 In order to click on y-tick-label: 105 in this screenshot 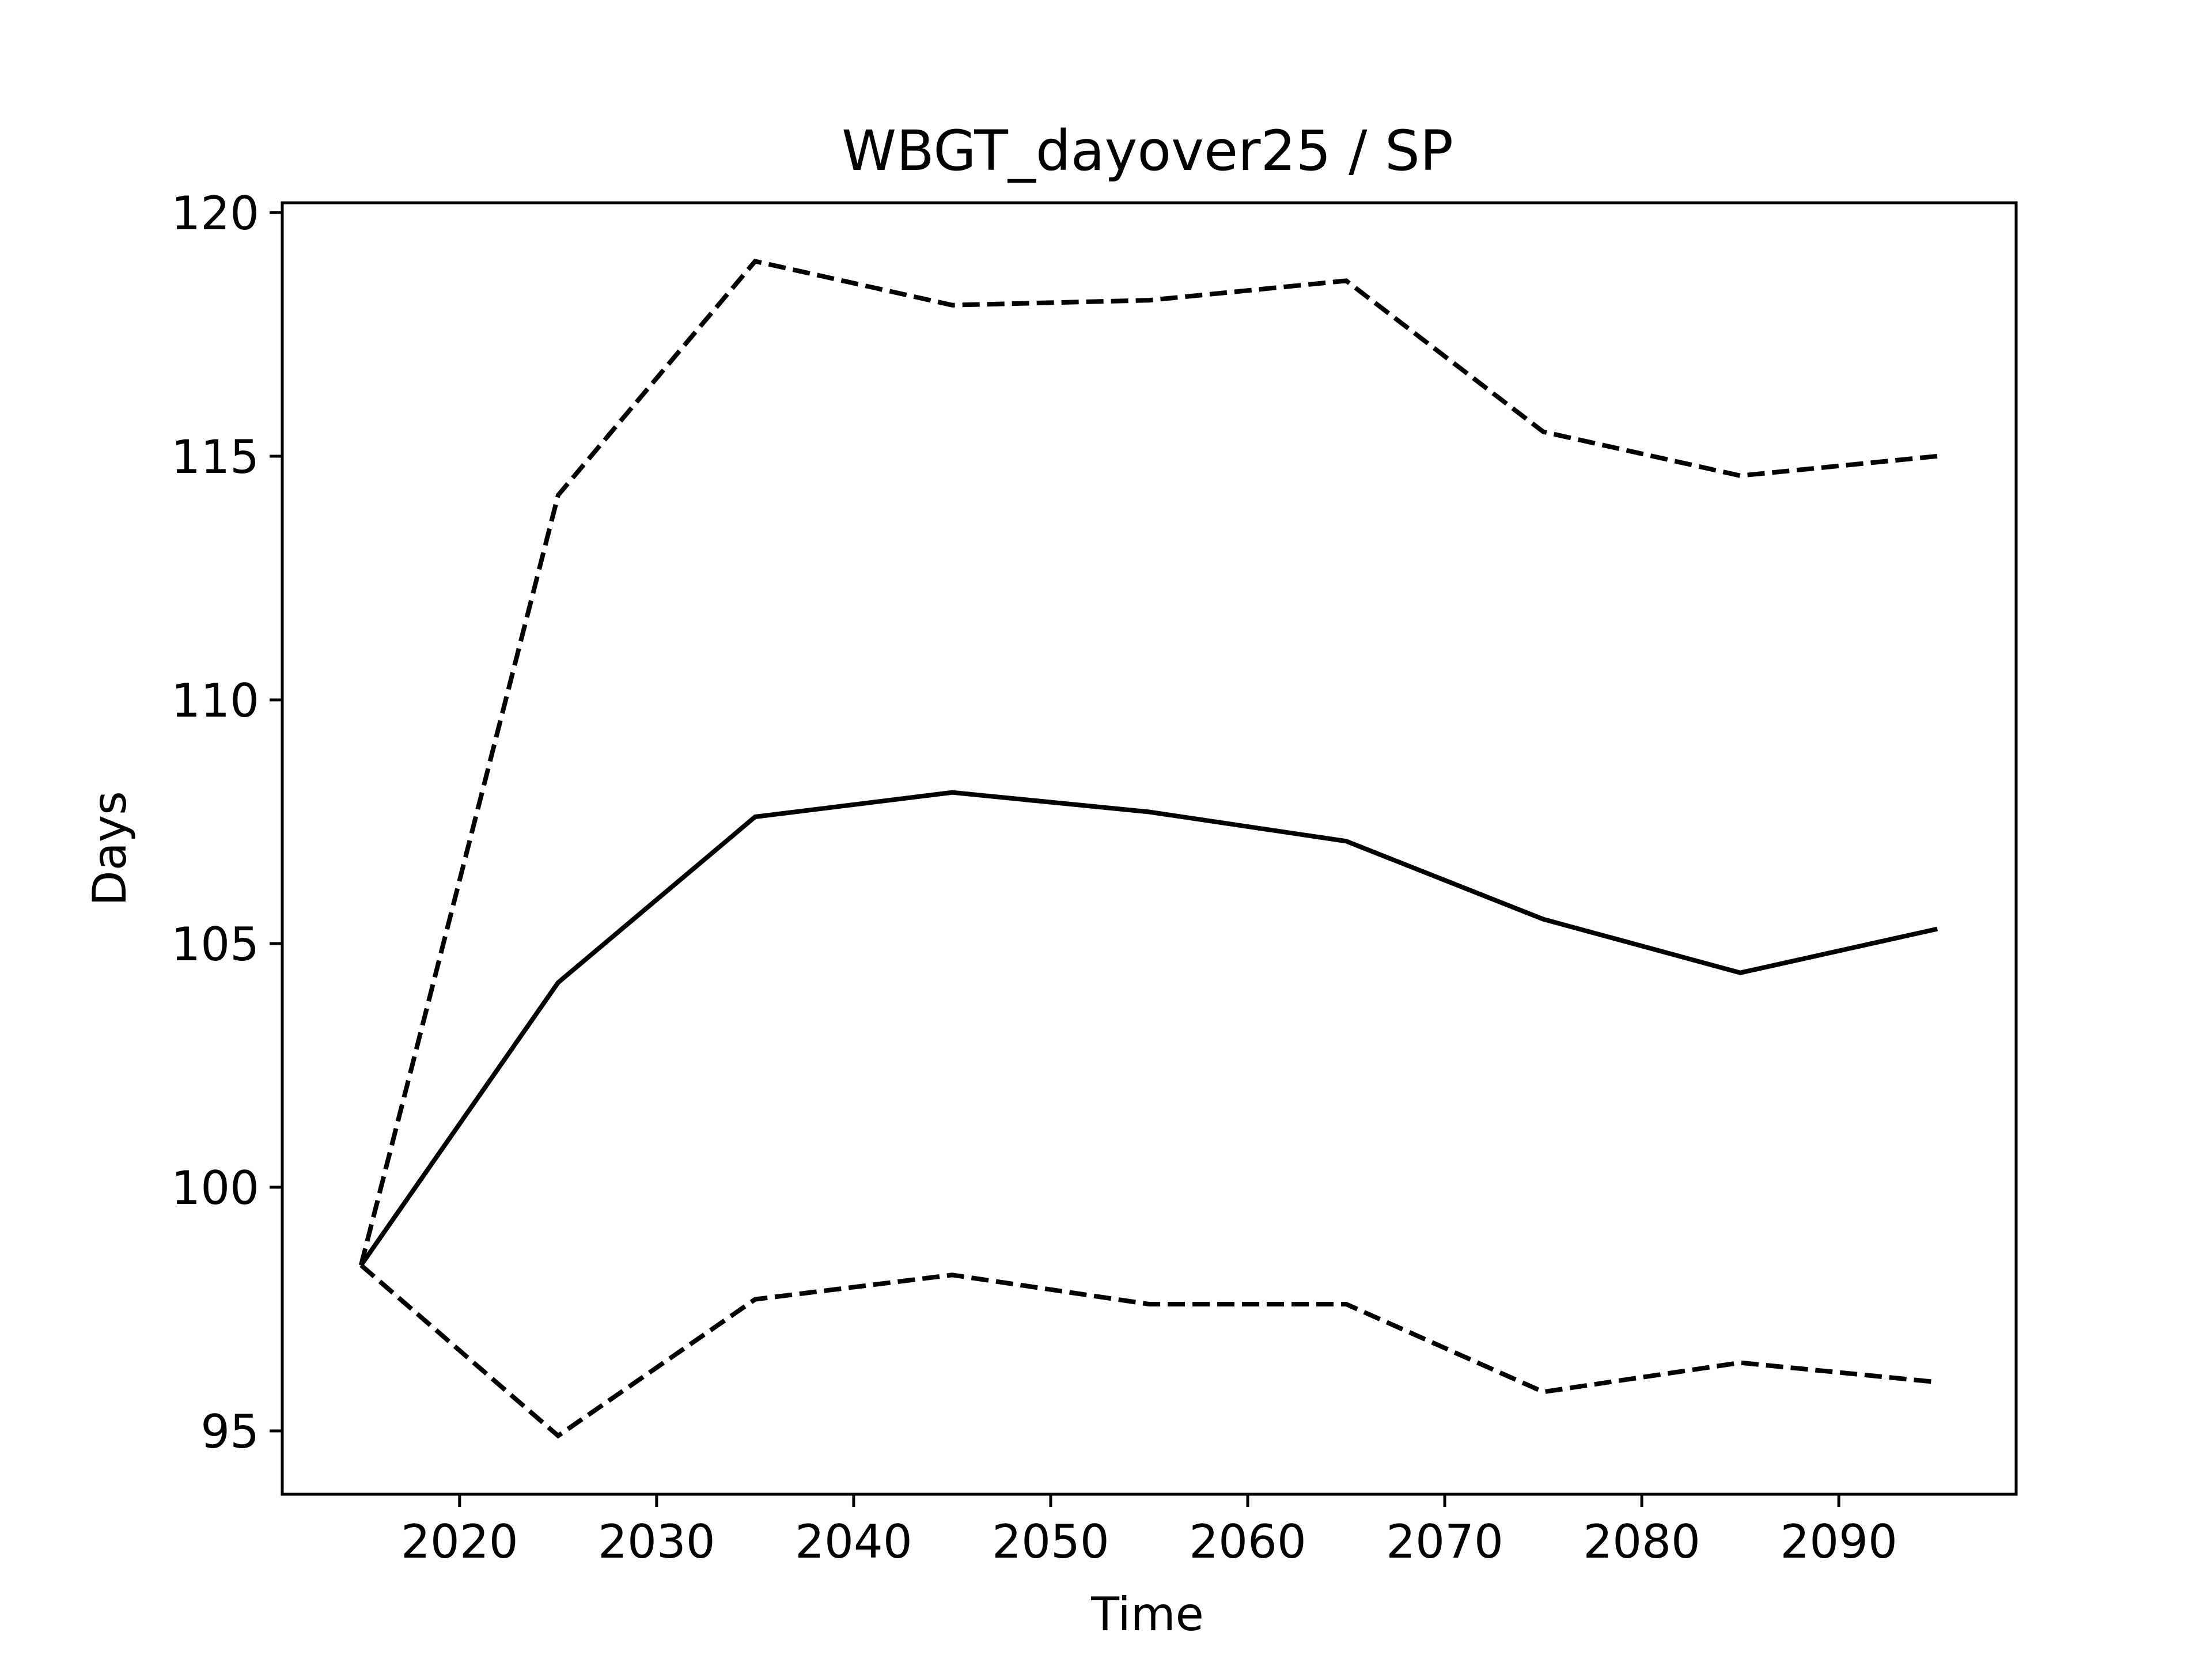, I will do `click(215, 944)`.